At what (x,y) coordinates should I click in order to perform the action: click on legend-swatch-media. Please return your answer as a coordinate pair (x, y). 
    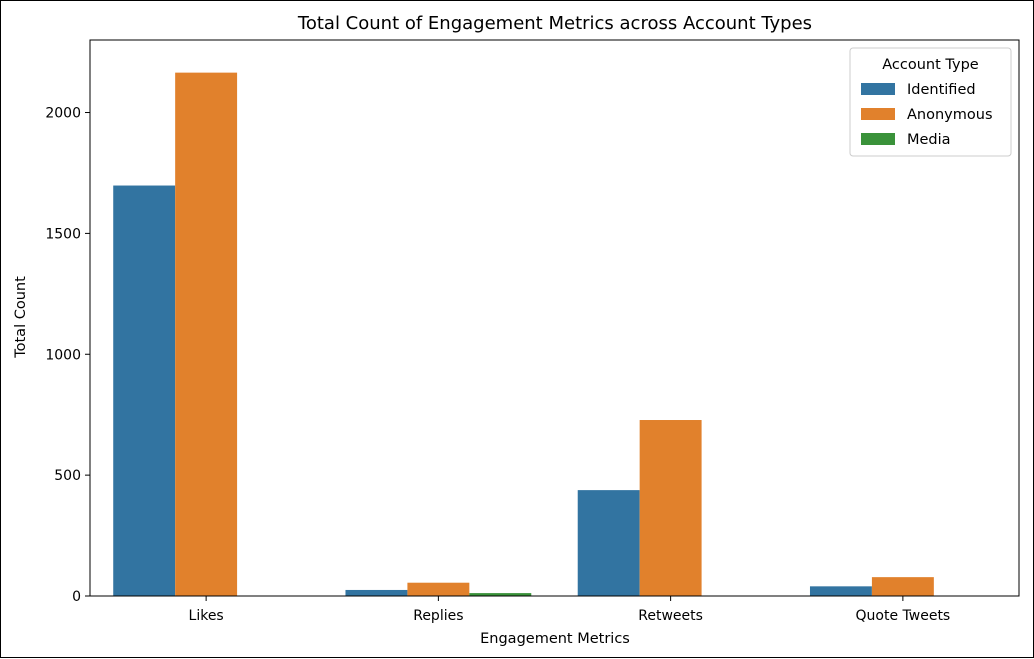
    Looking at the image, I should click on (878, 139).